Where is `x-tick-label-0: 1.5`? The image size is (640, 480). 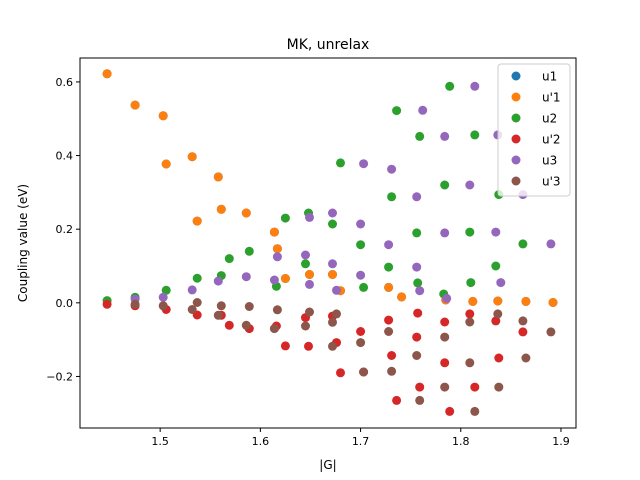
x-tick-label-0: 1.5 is located at coordinates (160, 441).